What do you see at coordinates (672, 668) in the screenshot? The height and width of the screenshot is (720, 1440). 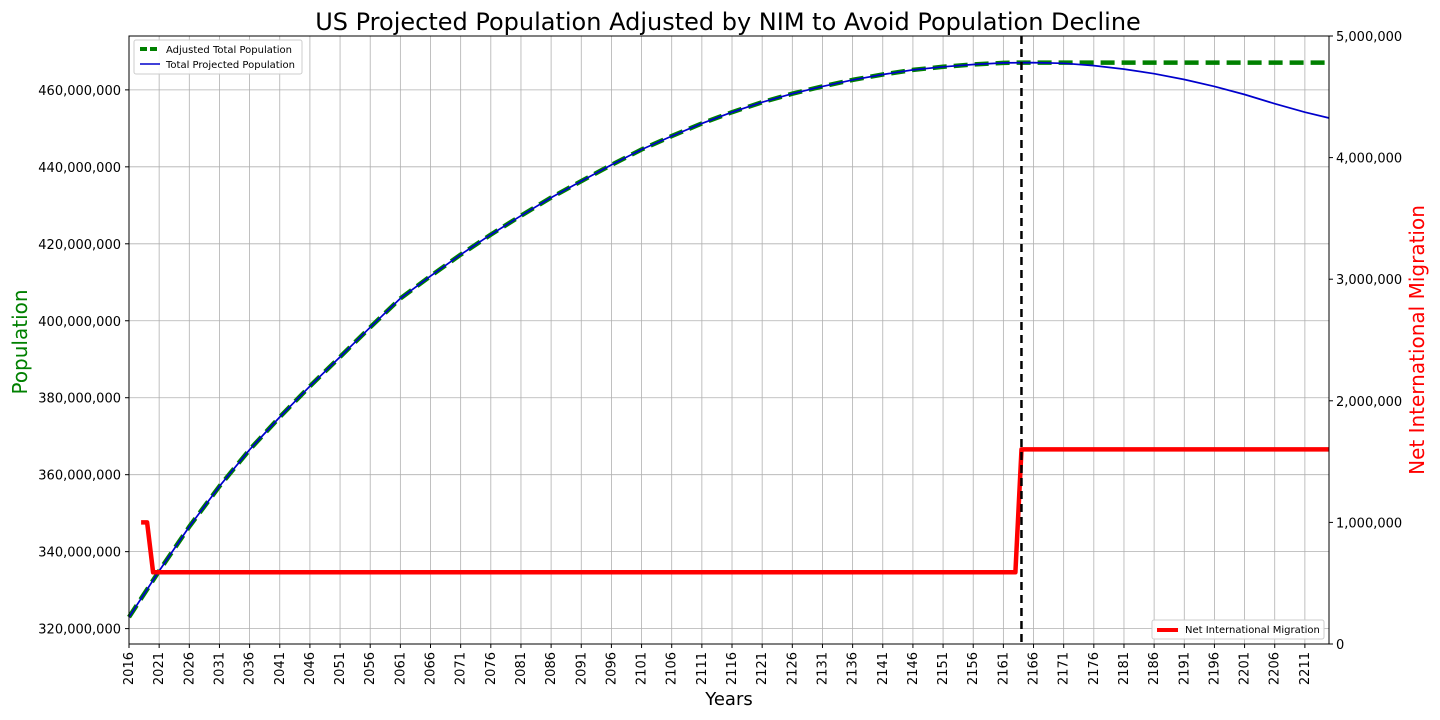 I see `x-tick-label: 2106` at bounding box center [672, 668].